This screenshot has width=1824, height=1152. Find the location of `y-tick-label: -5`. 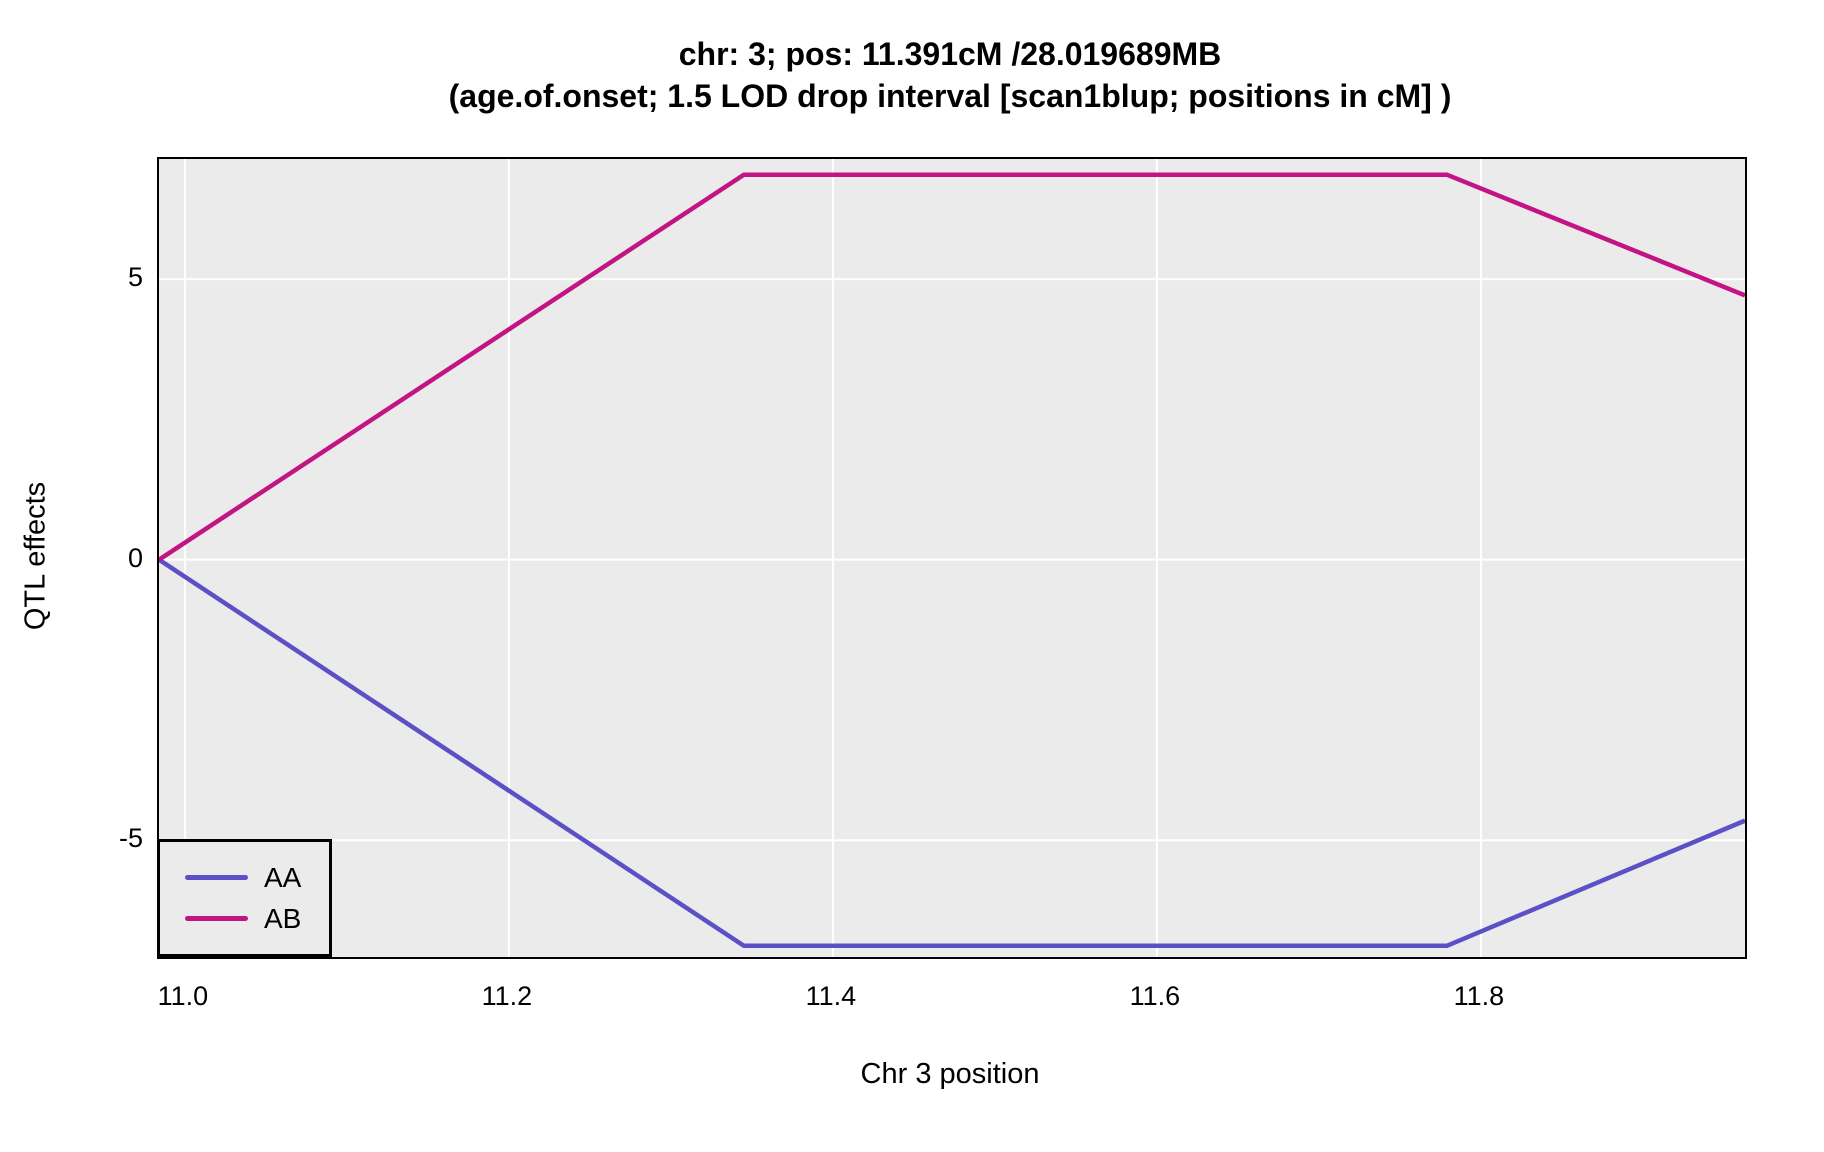

y-tick-label: -5 is located at coordinates (130, 838).